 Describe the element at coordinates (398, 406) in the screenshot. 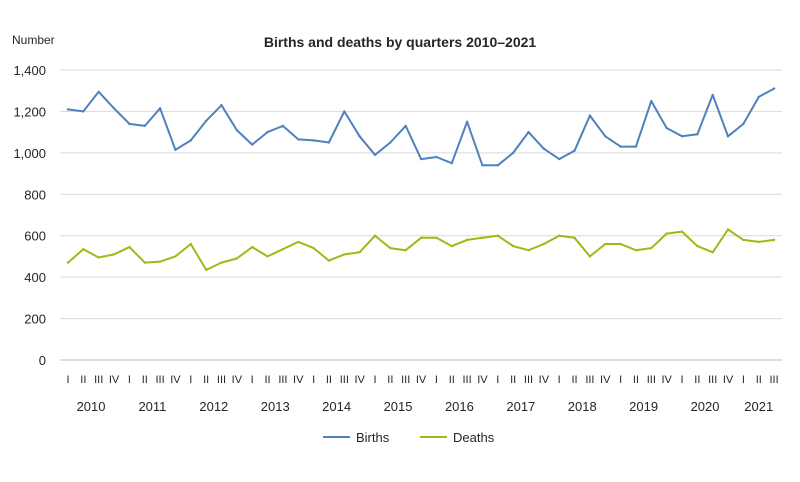

I see `x-year-label: 2015` at that location.